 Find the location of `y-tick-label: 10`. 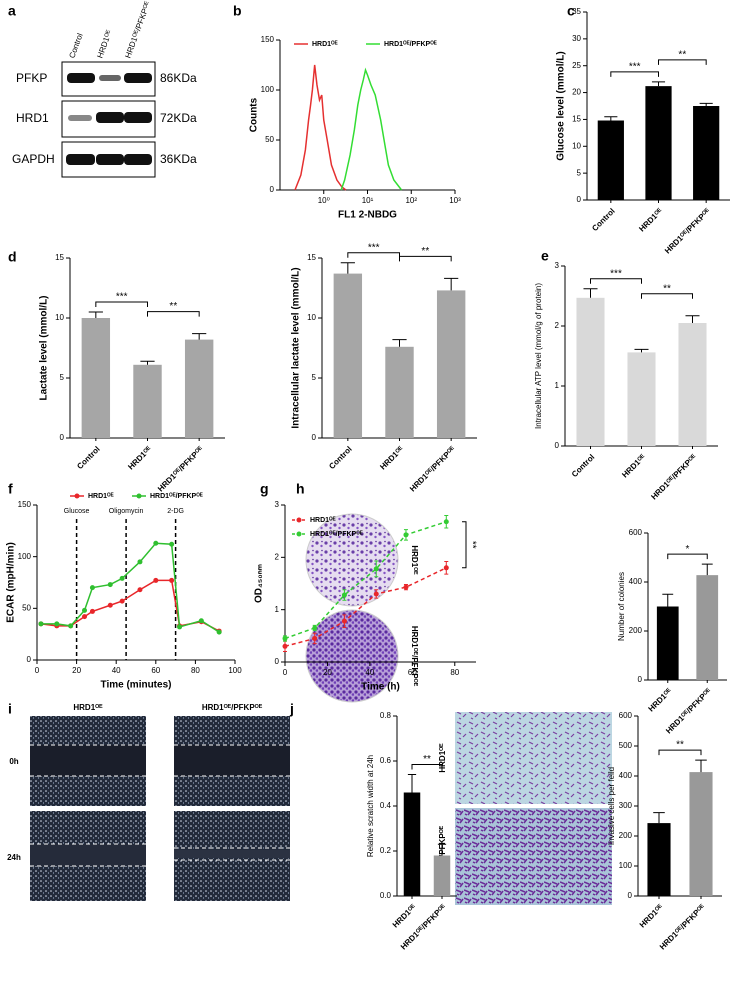

y-tick-label: 10 is located at coordinates (59, 317).